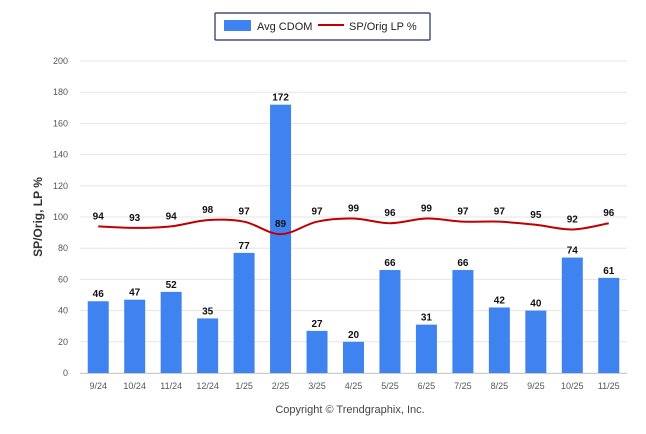 This screenshot has height=434, width=646. What do you see at coordinates (427, 318) in the screenshot?
I see `bar-value-label: 31` at bounding box center [427, 318].